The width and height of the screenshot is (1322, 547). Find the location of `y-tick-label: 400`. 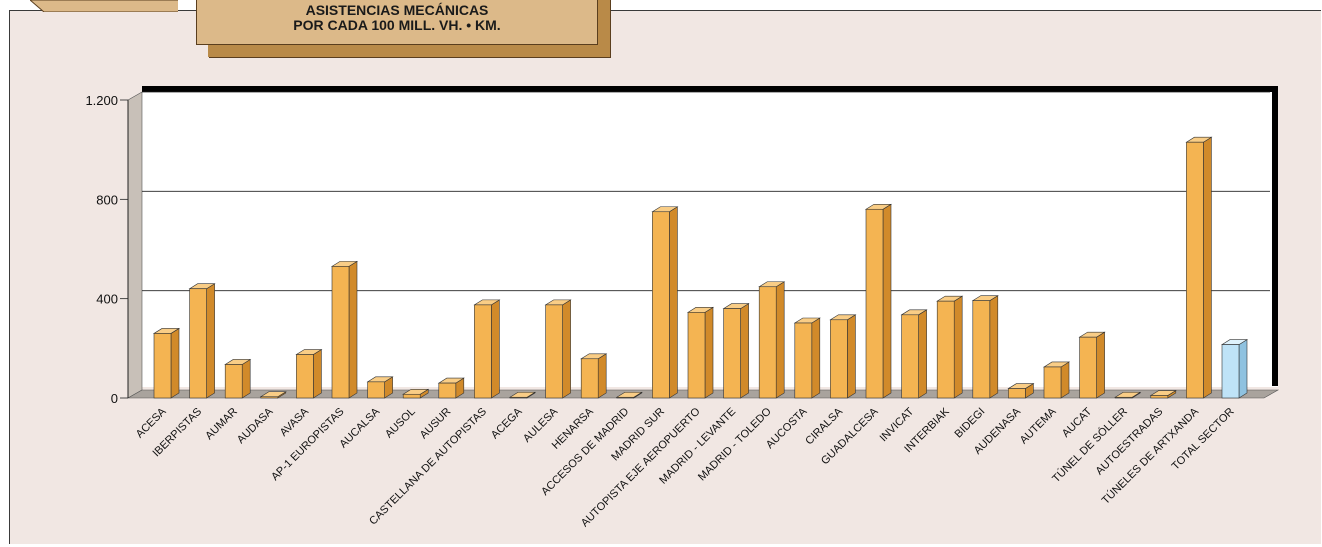

y-tick-label: 400 is located at coordinates (107, 299).